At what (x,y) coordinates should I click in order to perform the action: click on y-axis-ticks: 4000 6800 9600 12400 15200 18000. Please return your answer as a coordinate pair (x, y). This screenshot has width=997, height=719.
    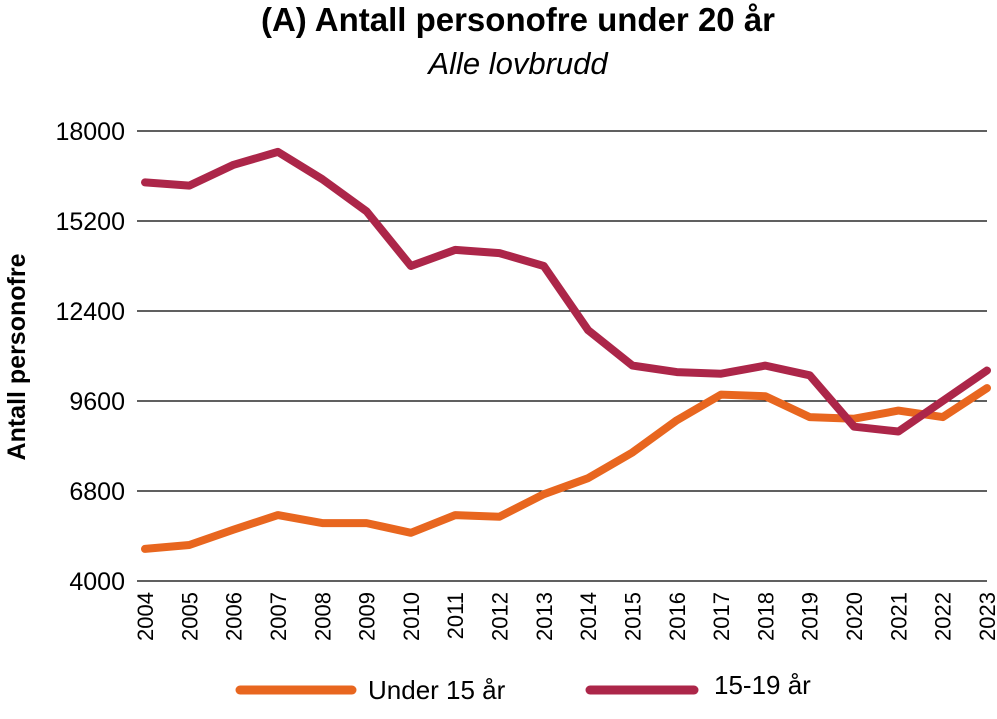
    Looking at the image, I should click on (90, 357).